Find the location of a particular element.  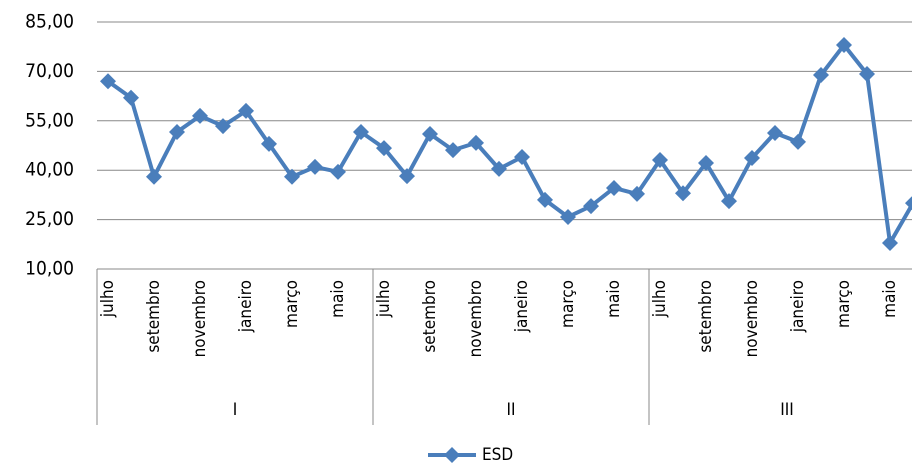

group-label: II is located at coordinates (510, 410).